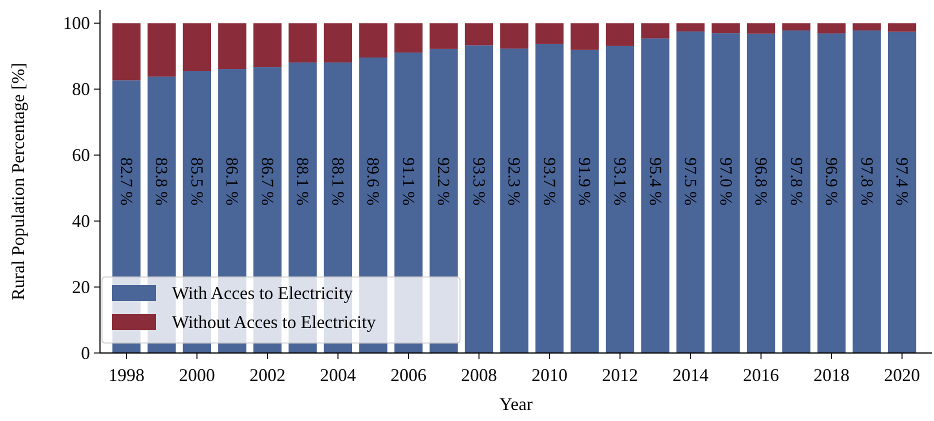 This screenshot has width=934, height=421. Describe the element at coordinates (832, 375) in the screenshot. I see `x-tick-label: 2018` at that location.